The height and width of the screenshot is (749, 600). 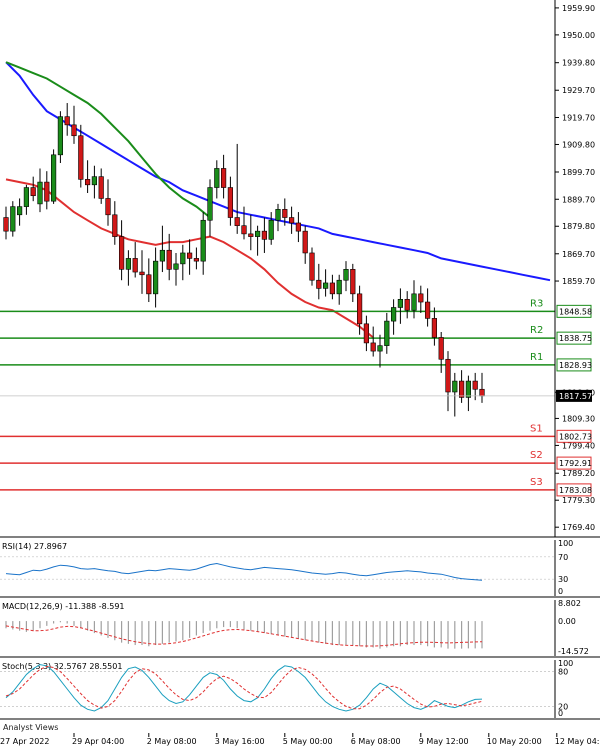 What do you see at coordinates (578, 117) in the screenshot?
I see `price-tick-label: 1919.70` at bounding box center [578, 117].